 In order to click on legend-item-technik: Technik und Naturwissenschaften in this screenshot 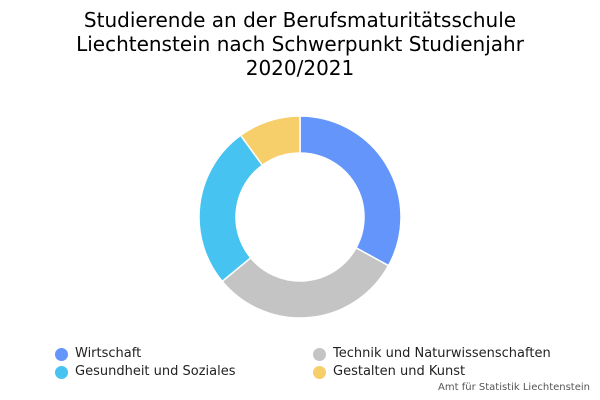, I will do `click(432, 354)`.